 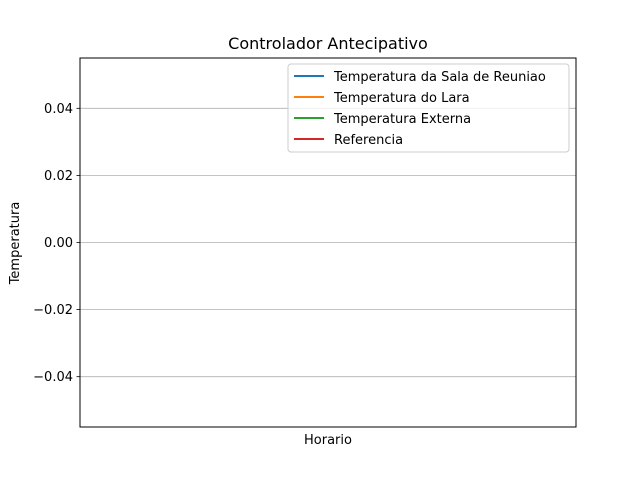 I want to click on legend-label: Temperatura da Sala de Reuniao, so click(x=439, y=77).